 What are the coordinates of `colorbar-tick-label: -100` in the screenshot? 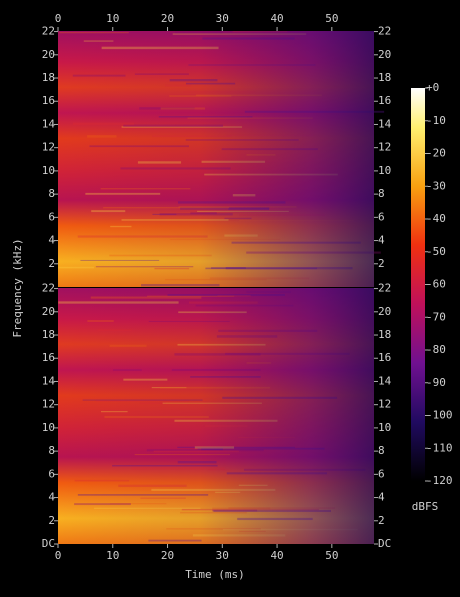 It's located at (439, 415).